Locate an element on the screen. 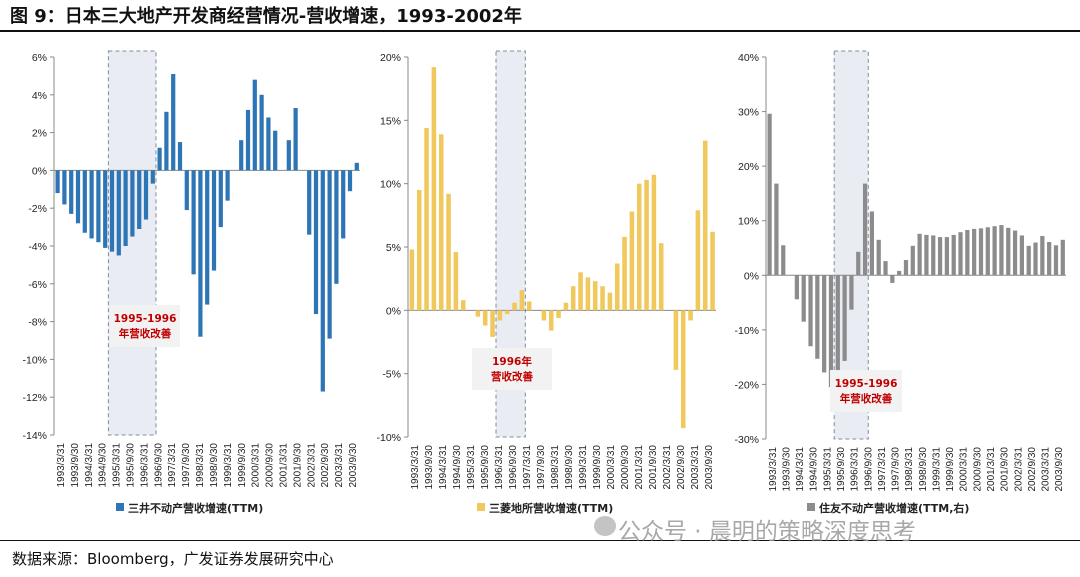 The height and width of the screenshot is (577, 1080). y-tick-label: -6% is located at coordinates (37, 285).